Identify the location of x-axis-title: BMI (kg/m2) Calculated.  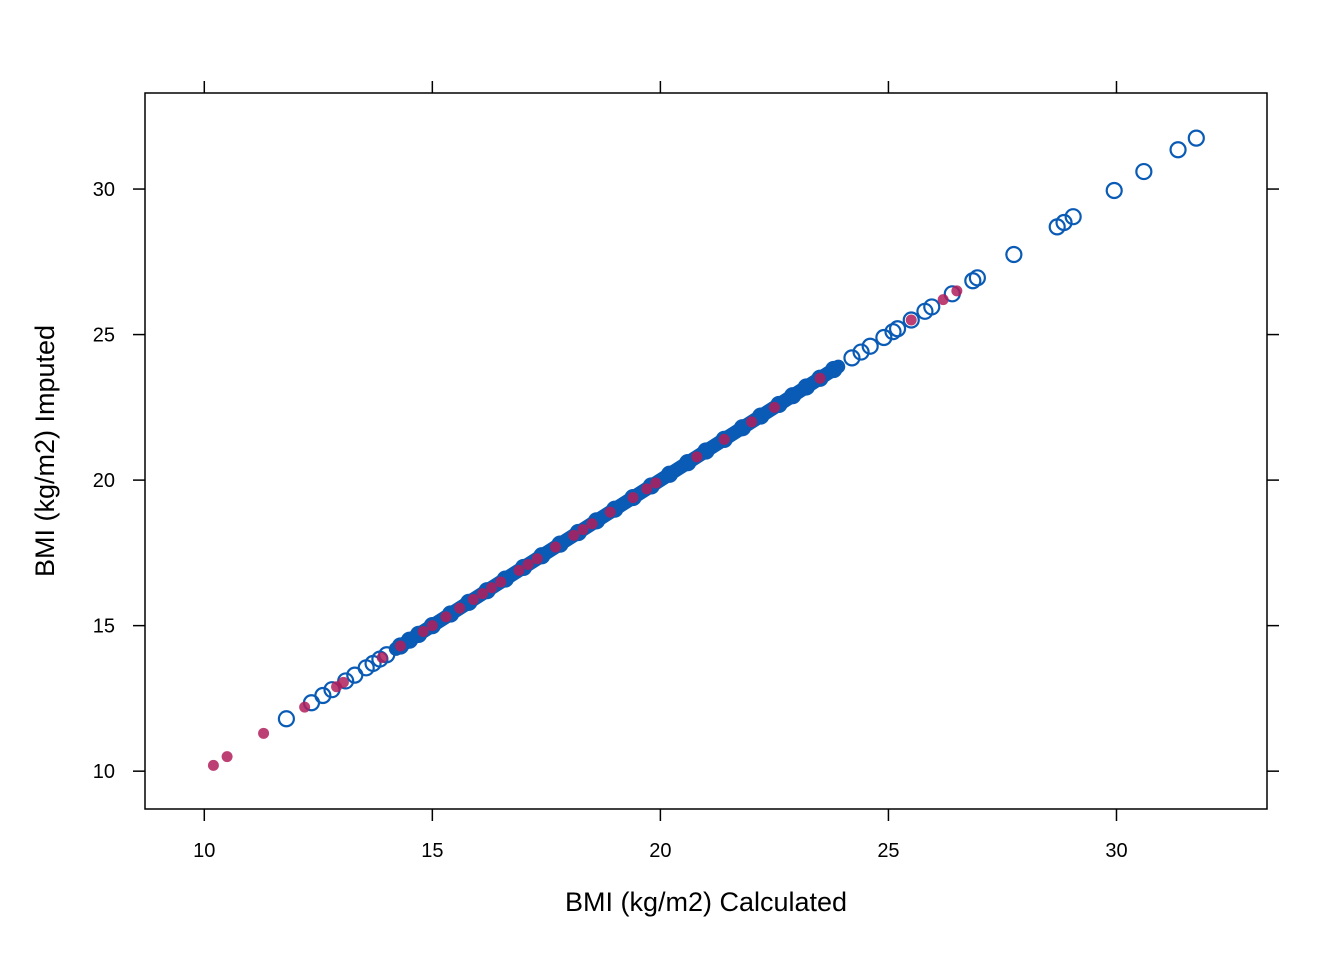
(706, 902).